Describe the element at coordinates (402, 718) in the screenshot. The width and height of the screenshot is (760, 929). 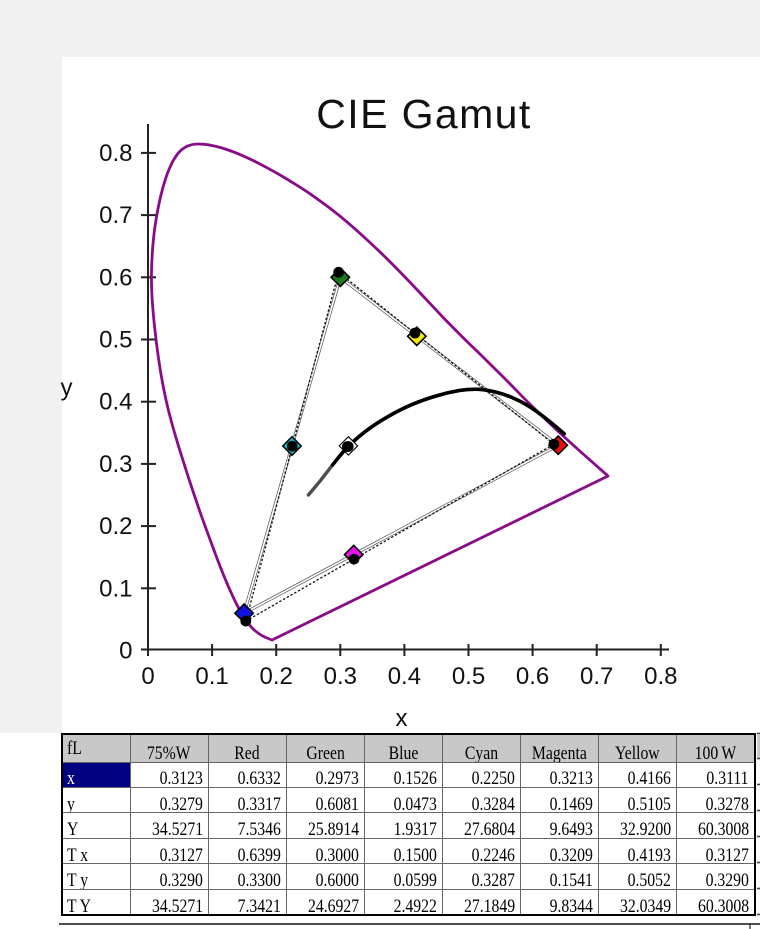
I see `svg-text: x` at that location.